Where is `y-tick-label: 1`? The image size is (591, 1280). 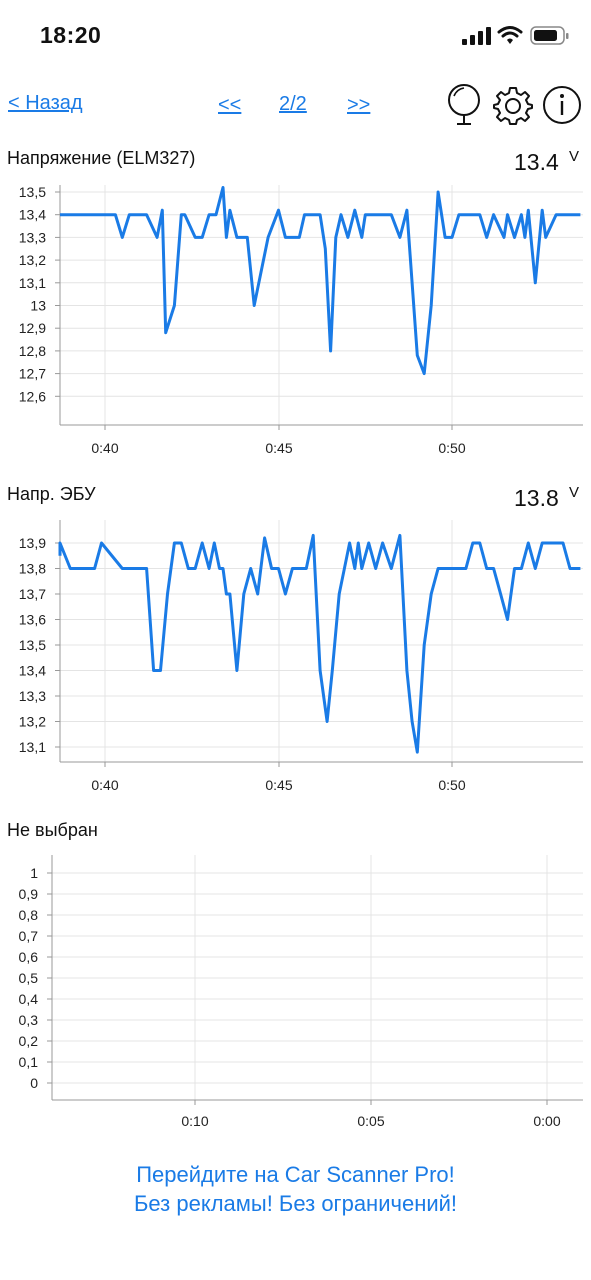
y-tick-label: 1 is located at coordinates (34, 873).